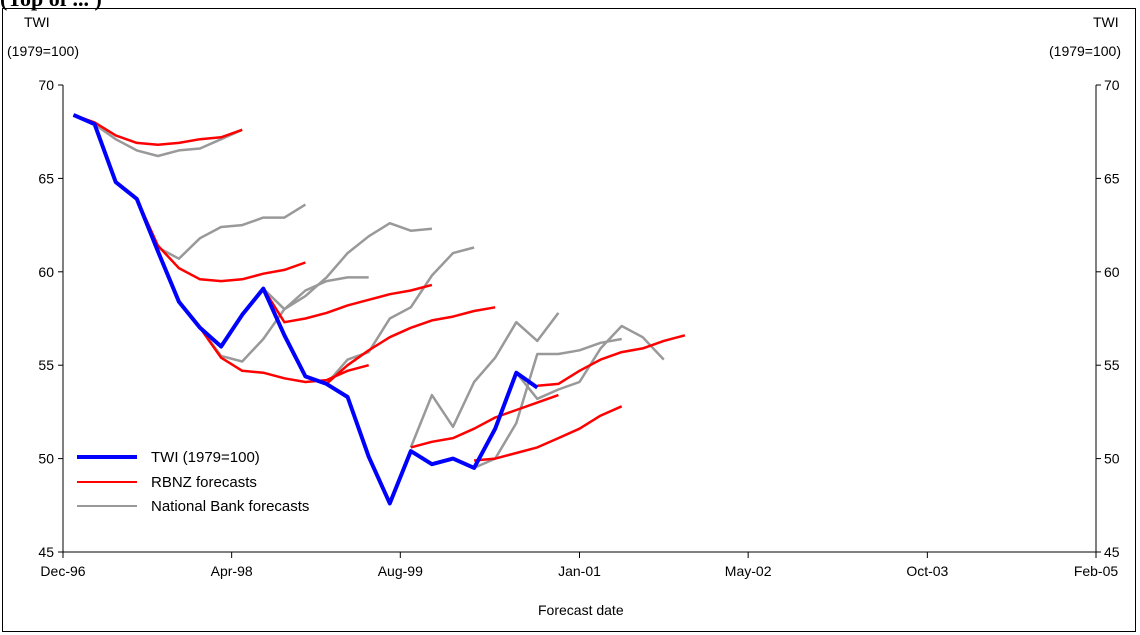 Image resolution: width=1140 pixels, height=635 pixels. I want to click on right-y-tick-label: 70, so click(1112, 85).